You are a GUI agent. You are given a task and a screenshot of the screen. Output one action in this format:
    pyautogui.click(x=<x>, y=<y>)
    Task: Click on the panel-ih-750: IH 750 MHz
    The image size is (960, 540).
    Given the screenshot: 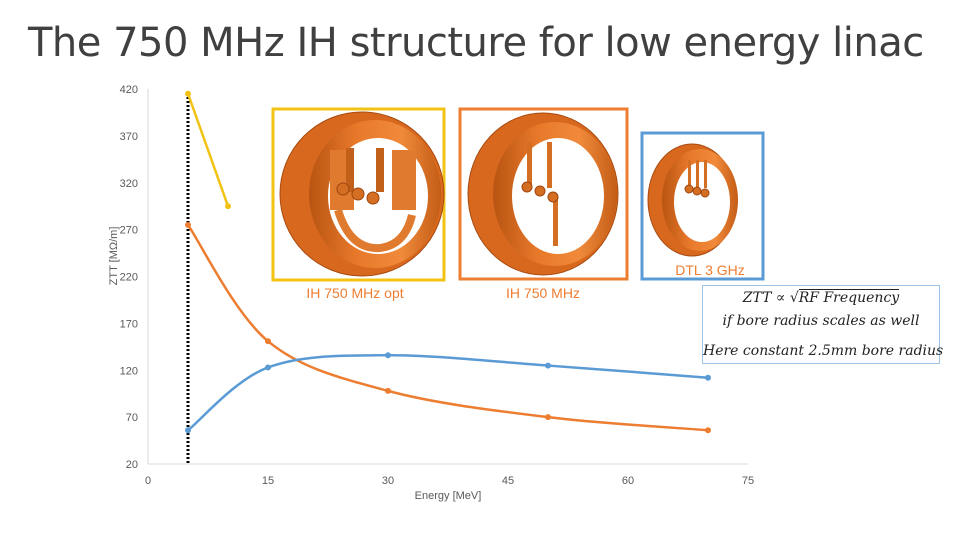 What is the action you would take?
    pyautogui.click(x=543, y=204)
    